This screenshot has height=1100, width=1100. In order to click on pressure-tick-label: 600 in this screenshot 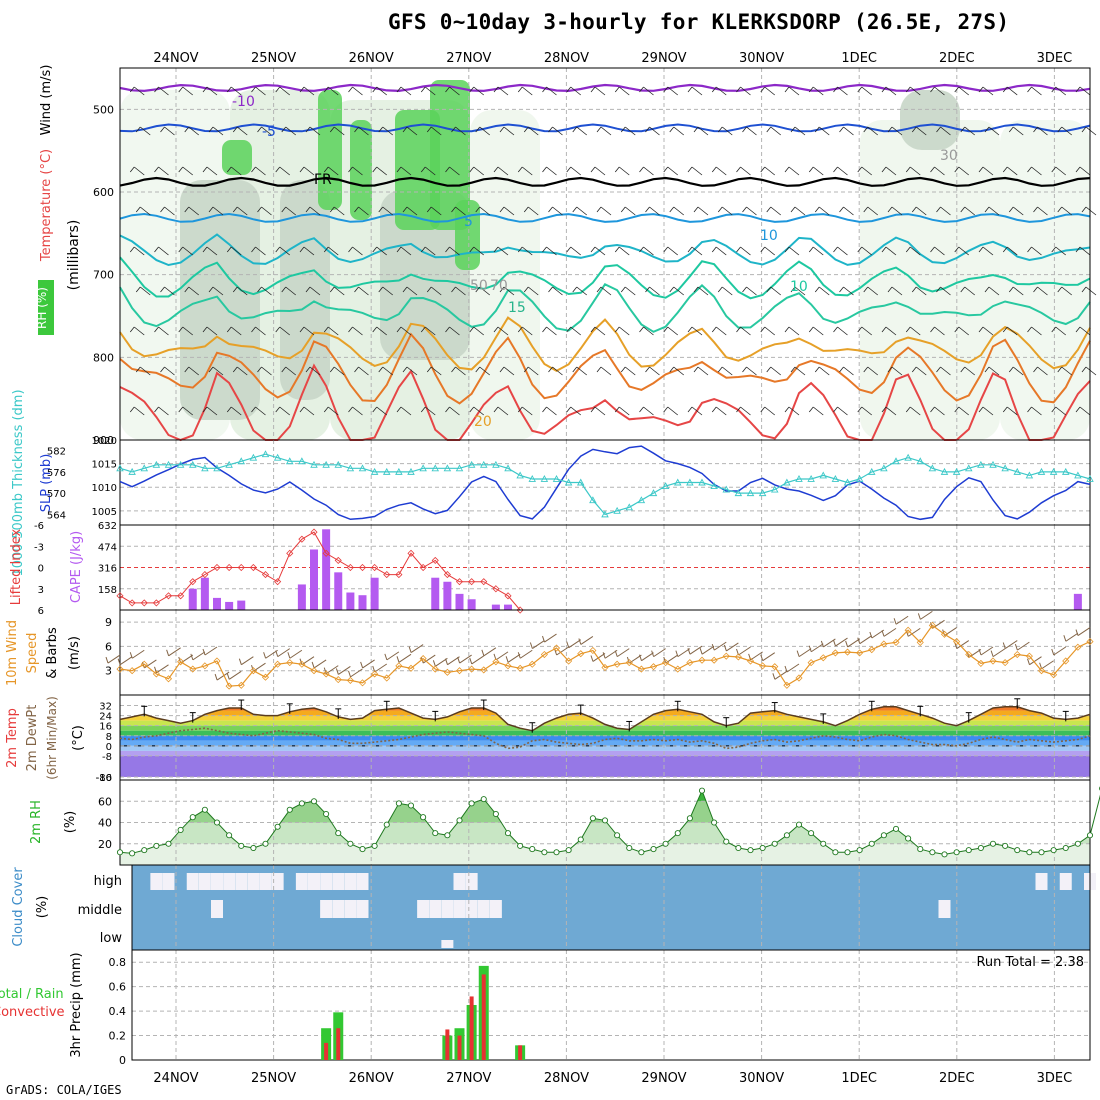, I will do `click(103, 192)`.